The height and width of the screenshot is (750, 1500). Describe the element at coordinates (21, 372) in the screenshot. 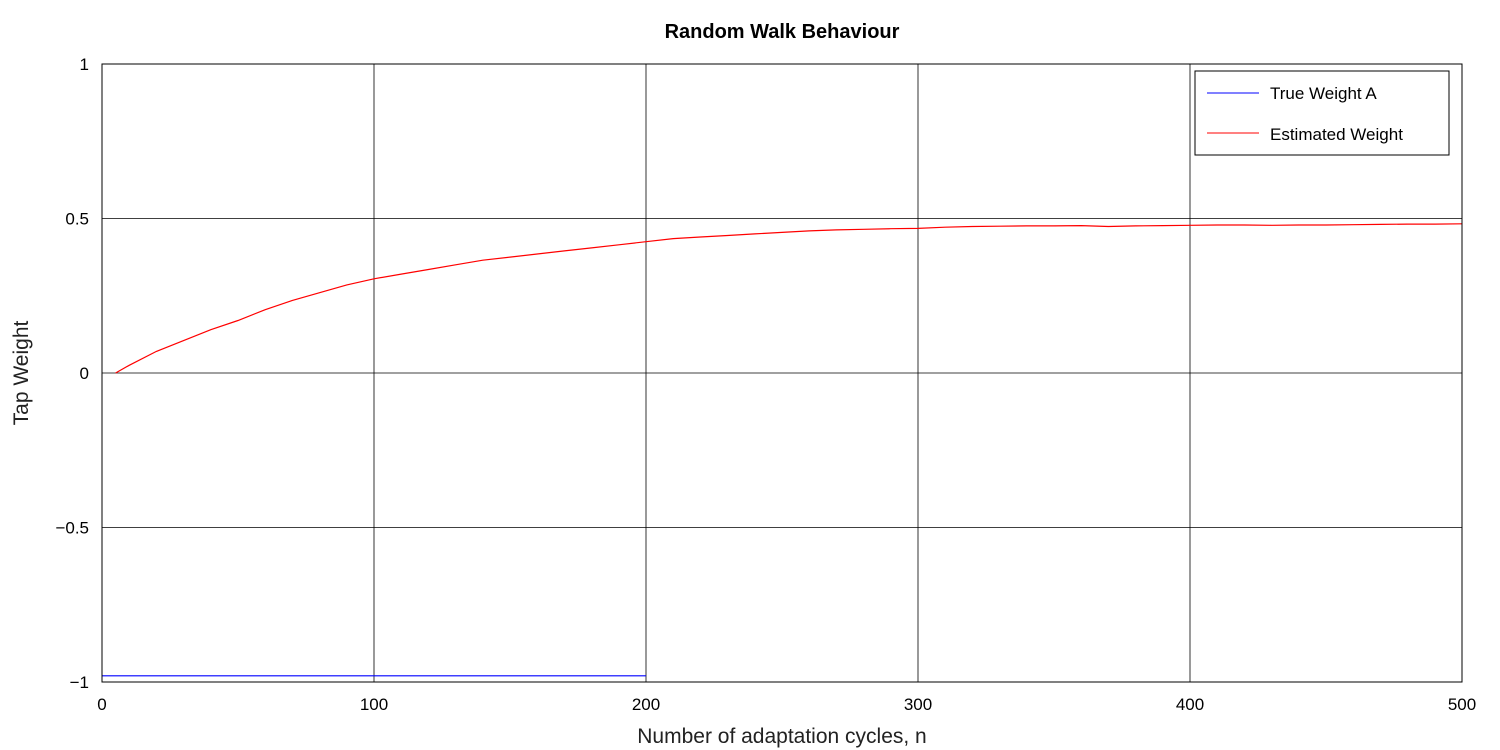

I see `y-axis-label: Tap Weight` at that location.